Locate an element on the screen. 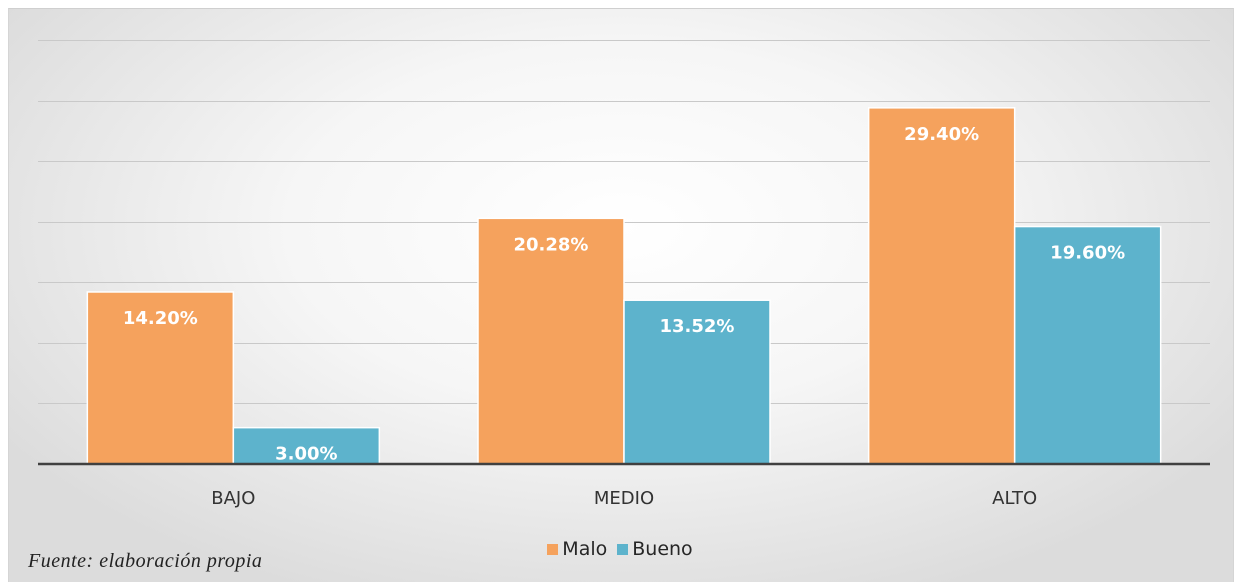  legend-swatch-bueno is located at coordinates (623, 549).